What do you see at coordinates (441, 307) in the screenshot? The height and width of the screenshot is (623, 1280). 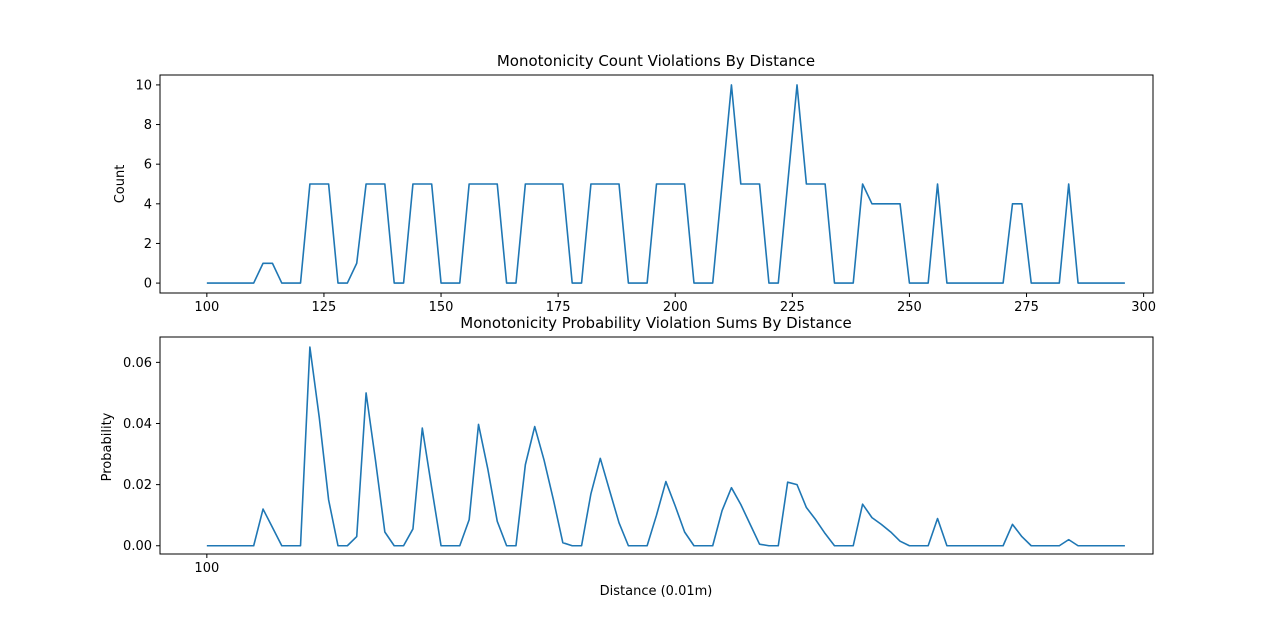 I see `count-x-tick-label: 150` at bounding box center [441, 307].